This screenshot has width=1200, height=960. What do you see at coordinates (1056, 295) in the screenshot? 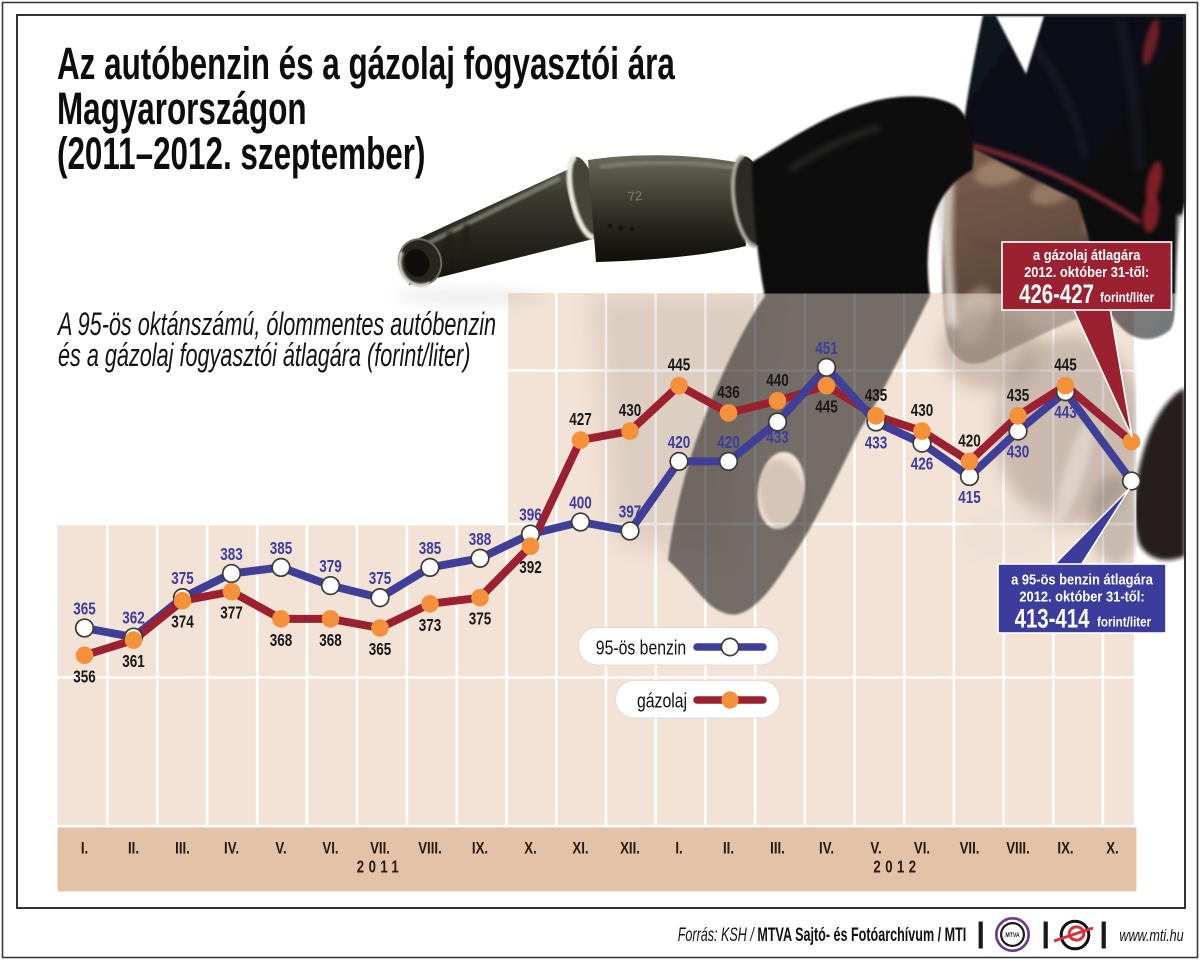
I see `svg-text: 426-427` at bounding box center [1056, 295].